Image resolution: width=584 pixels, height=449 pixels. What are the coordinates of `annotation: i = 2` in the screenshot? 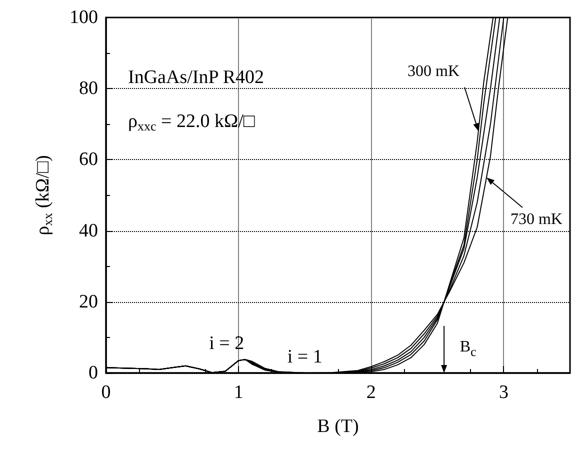 It's located at (226, 343).